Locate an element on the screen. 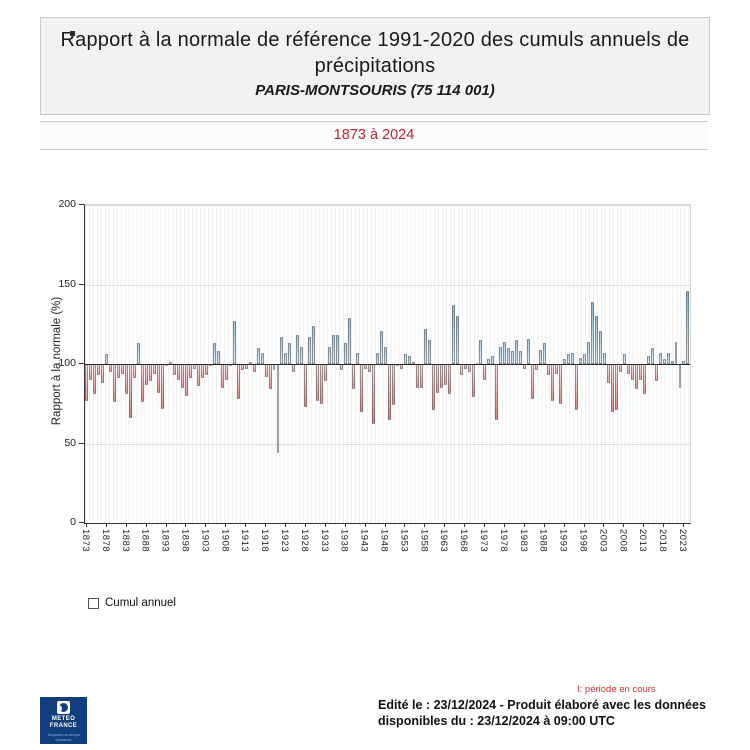 Image resolution: width=750 pixels, height=750 pixels. bar-2012 is located at coordinates (640, 372).